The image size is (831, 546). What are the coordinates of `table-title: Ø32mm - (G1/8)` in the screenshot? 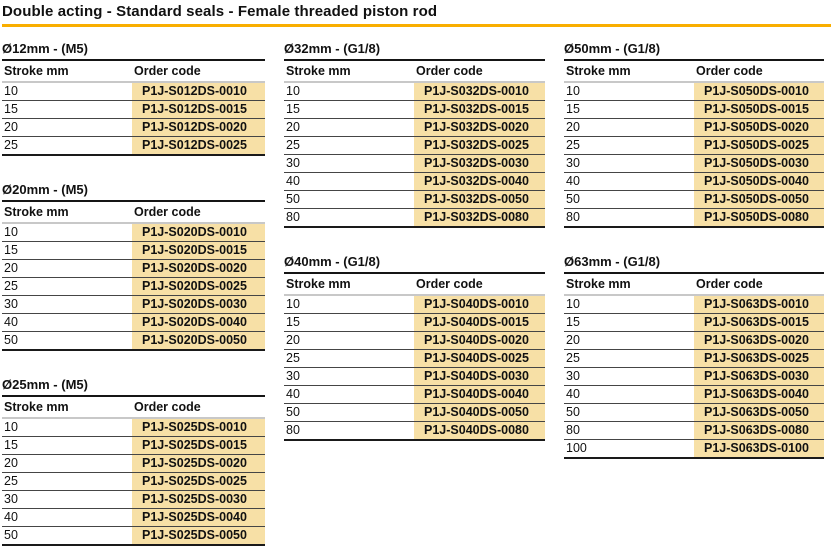 It's located at (414, 51).